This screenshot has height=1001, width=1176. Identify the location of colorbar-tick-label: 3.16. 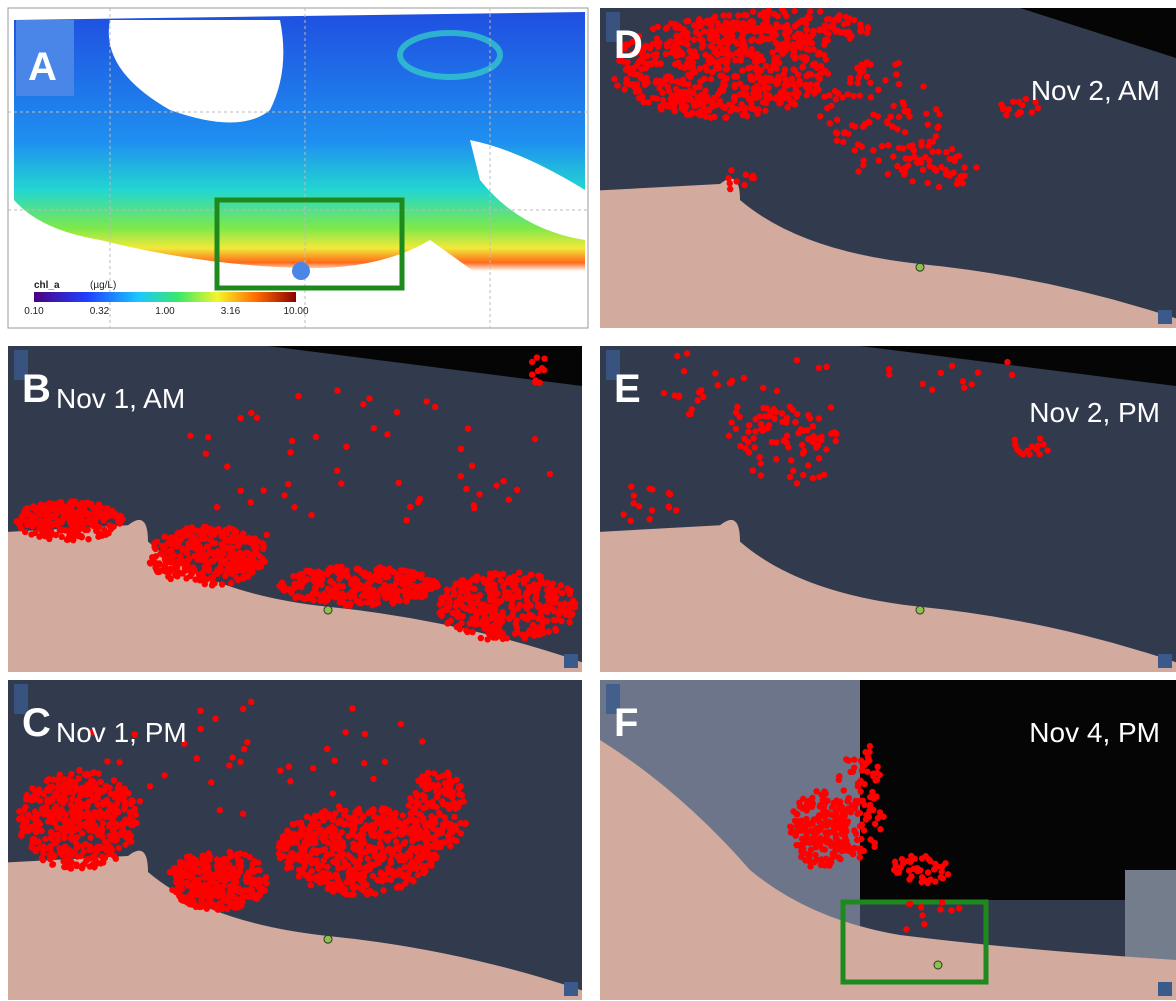
(231, 311).